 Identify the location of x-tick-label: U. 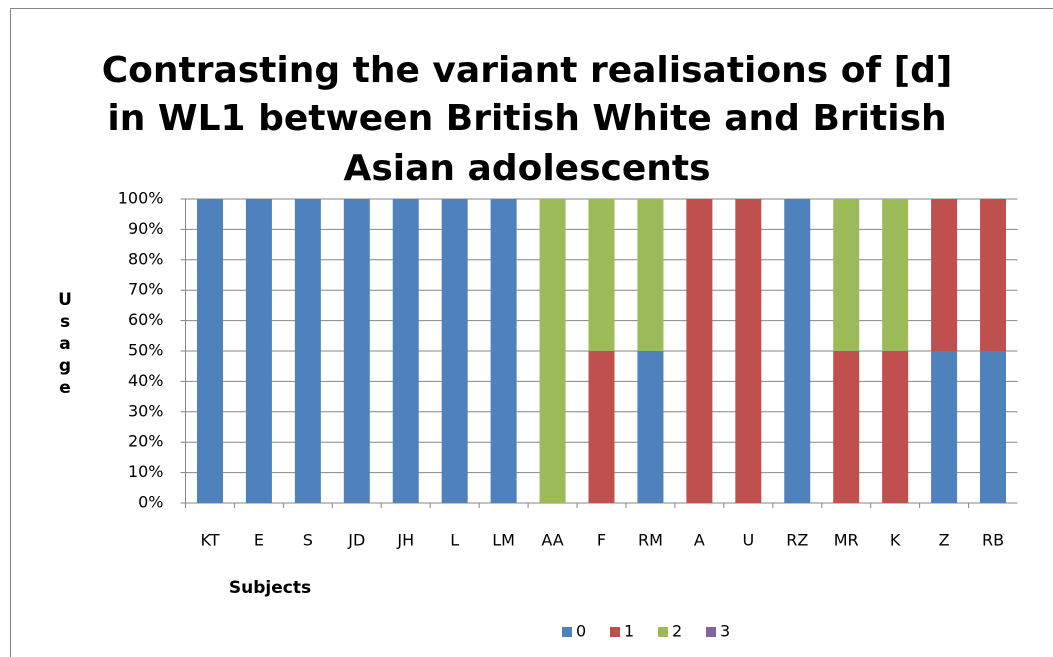
(748, 540).